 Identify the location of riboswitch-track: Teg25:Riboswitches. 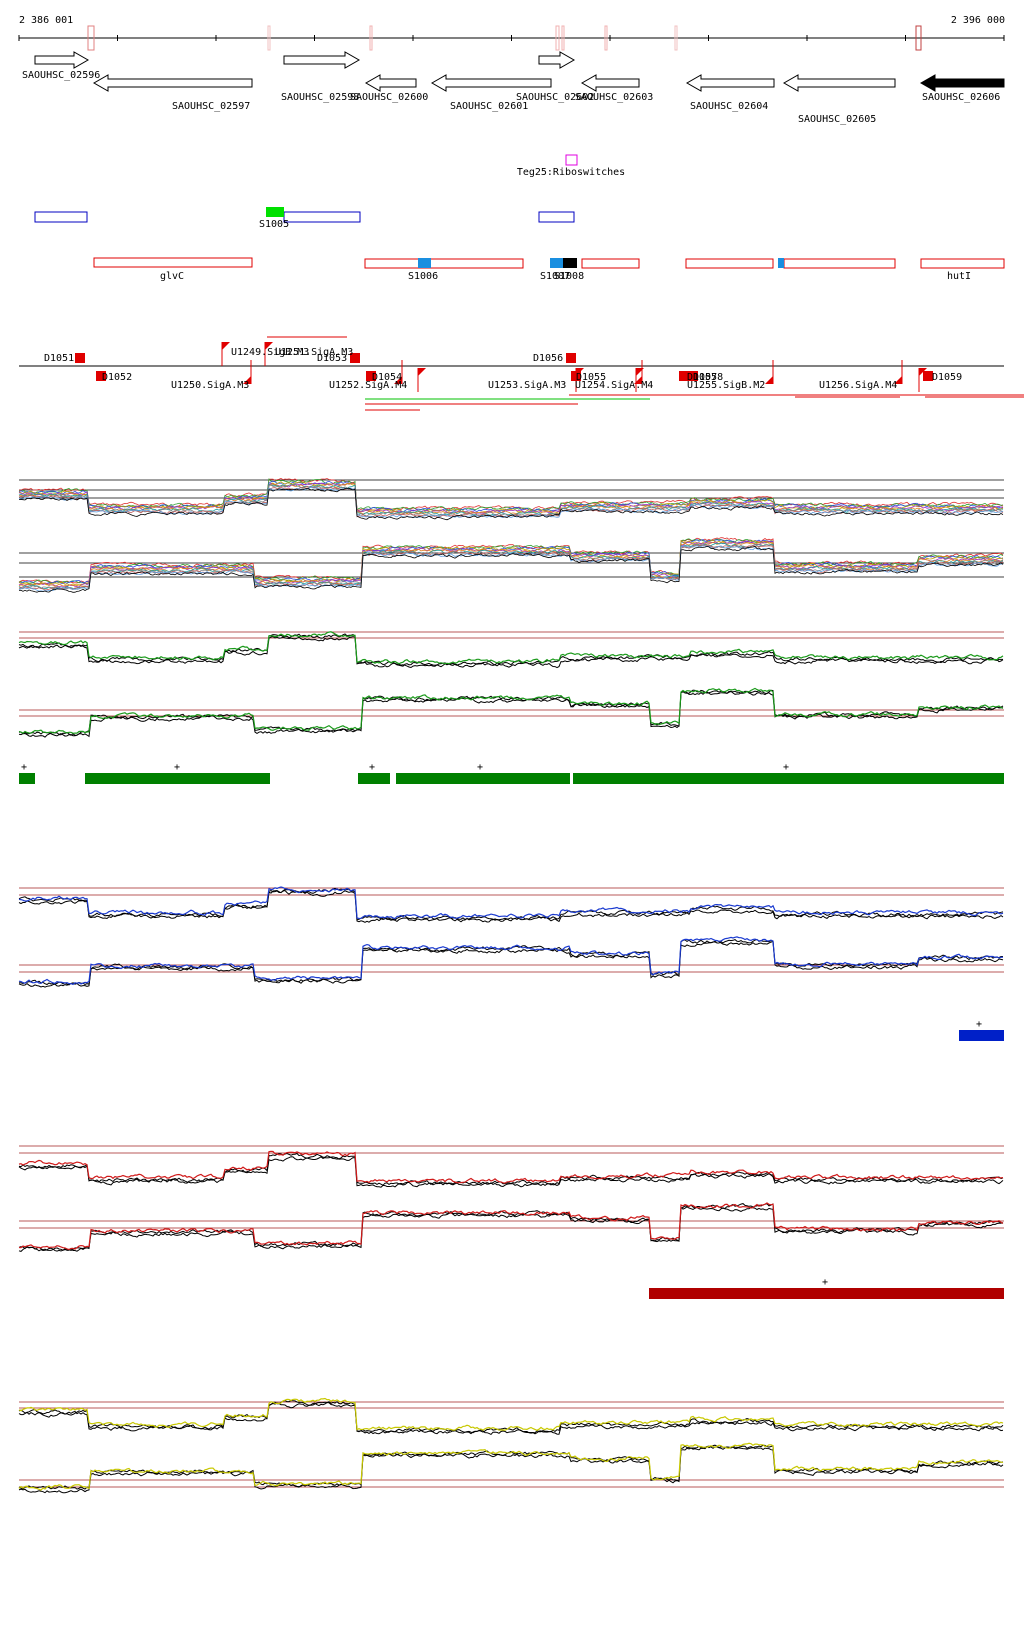
(571, 166).